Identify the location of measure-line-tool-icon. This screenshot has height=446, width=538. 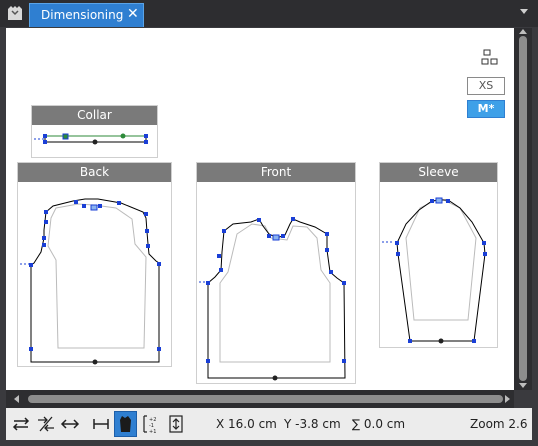
(101, 424).